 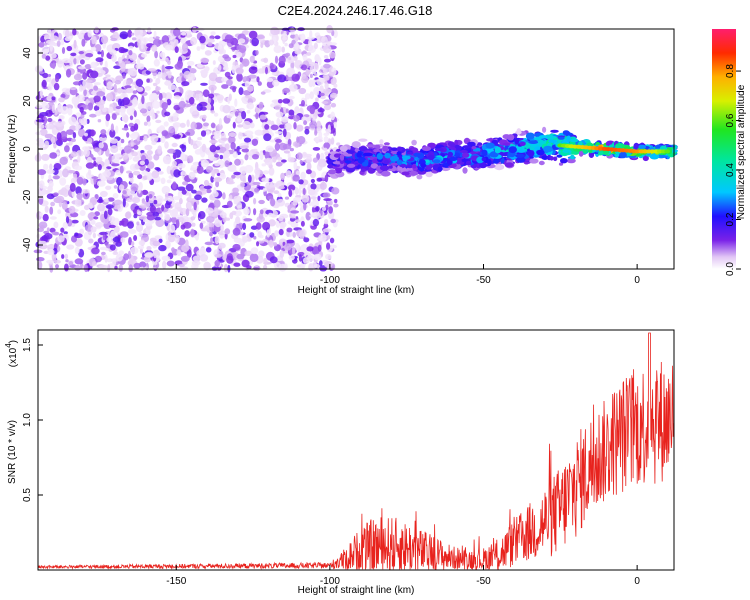 What do you see at coordinates (27, 495) in the screenshot?
I see `snr-y-tick-label: 0.5` at bounding box center [27, 495].